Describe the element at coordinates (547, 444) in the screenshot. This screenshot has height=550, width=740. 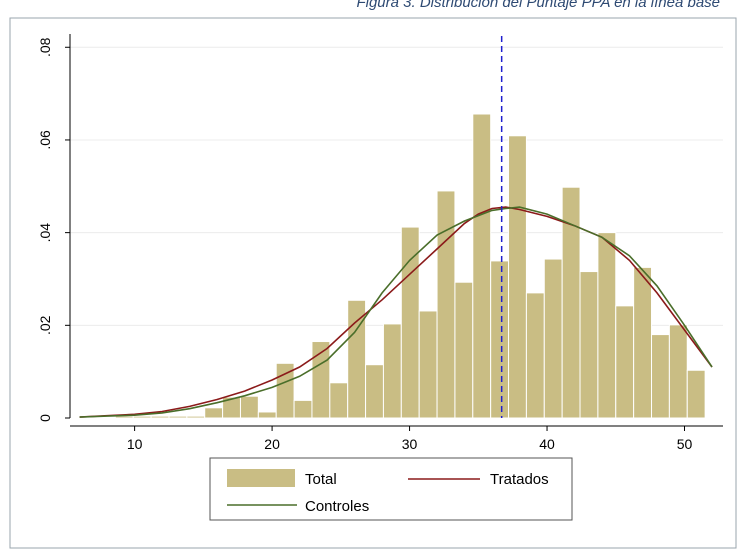
I see `x-tick-label: 40` at that location.